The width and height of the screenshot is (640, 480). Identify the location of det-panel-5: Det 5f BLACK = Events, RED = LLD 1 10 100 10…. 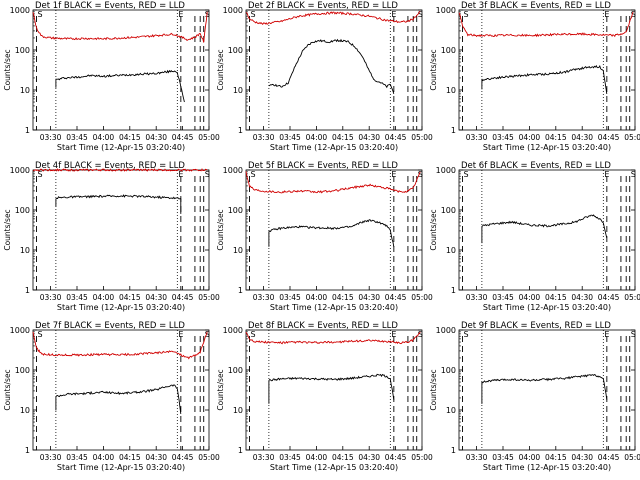
(323, 240).